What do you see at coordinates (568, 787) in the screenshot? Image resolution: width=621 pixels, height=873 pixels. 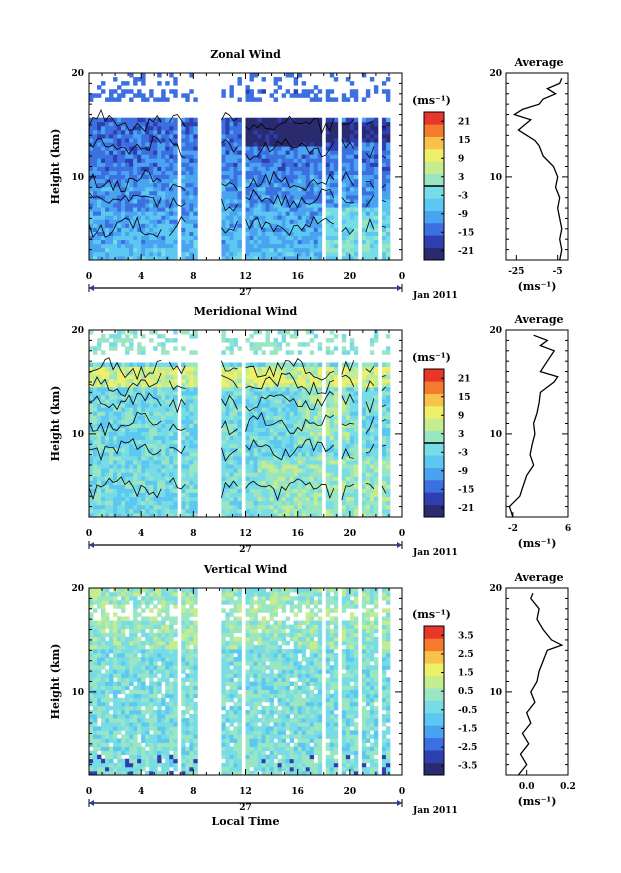 I see `average-x-tick-label: 0.2` at bounding box center [568, 787].